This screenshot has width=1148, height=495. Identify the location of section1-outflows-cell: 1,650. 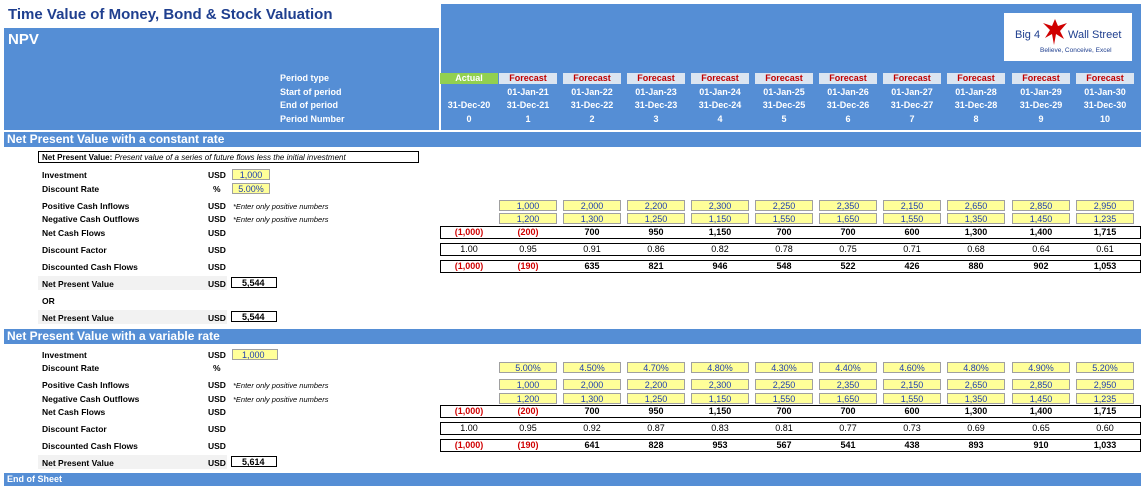
(848, 218).